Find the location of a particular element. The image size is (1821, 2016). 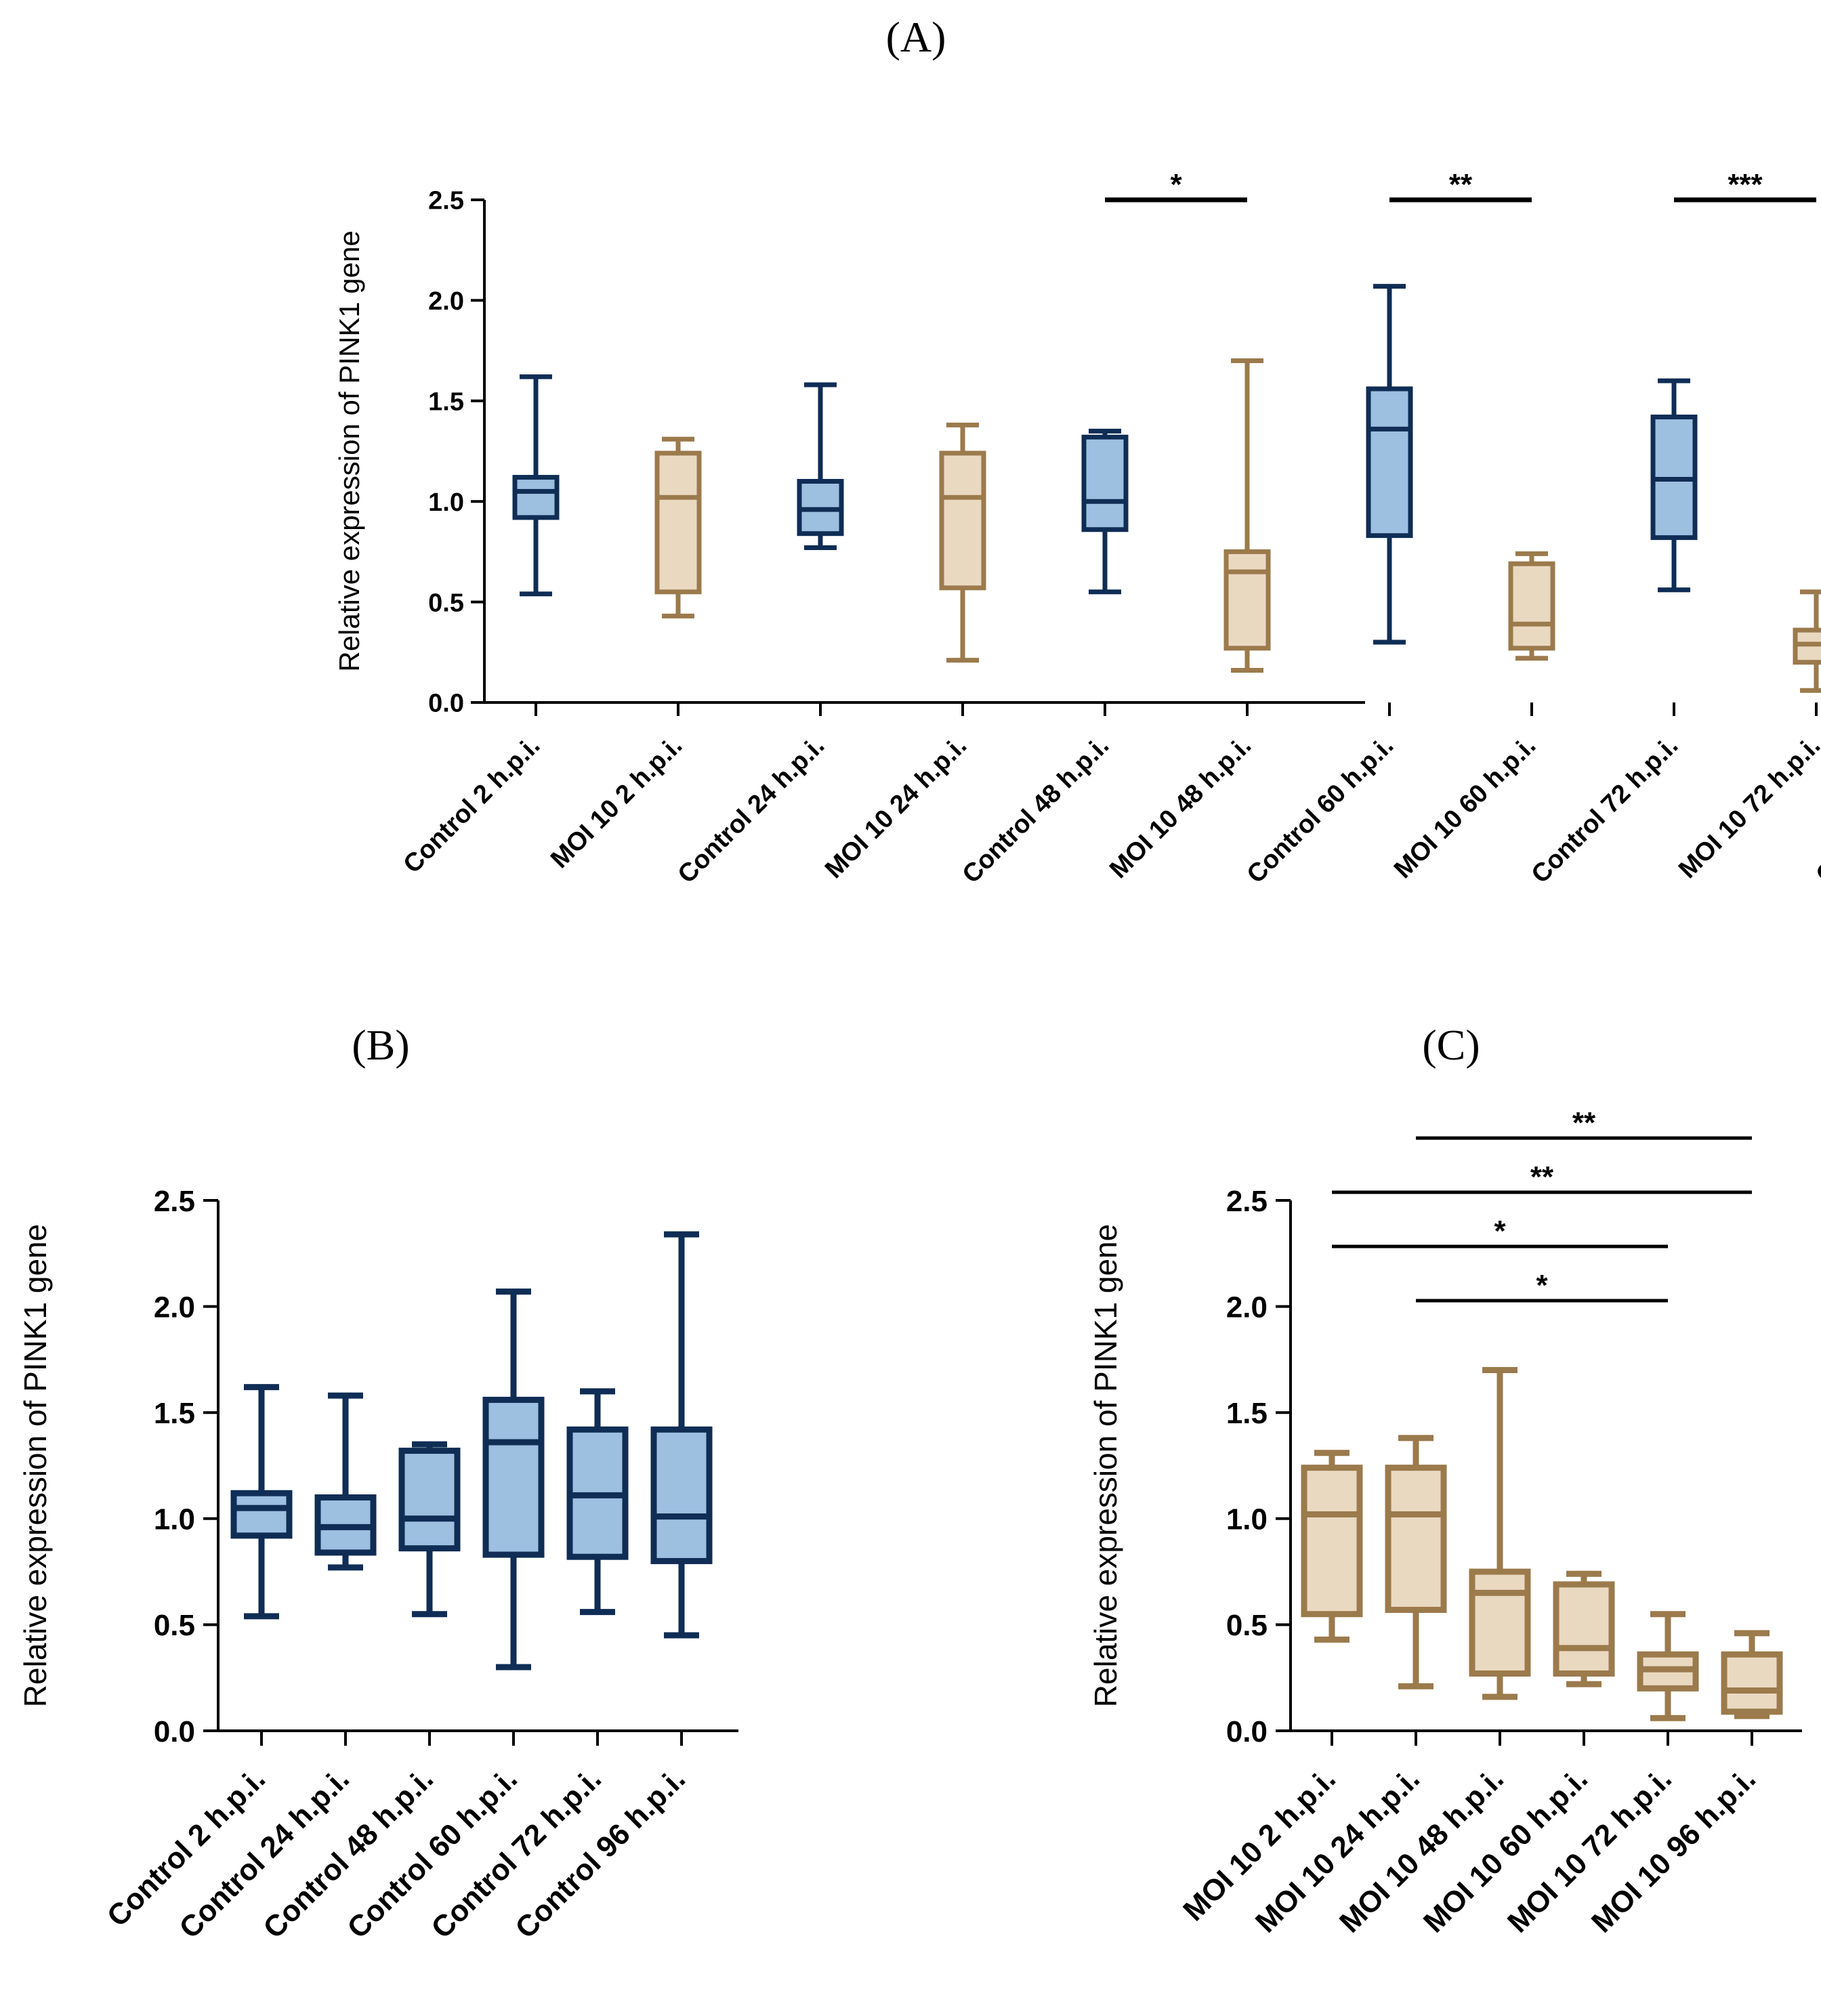

panel-b-letter: (B) is located at coordinates (380, 1045).